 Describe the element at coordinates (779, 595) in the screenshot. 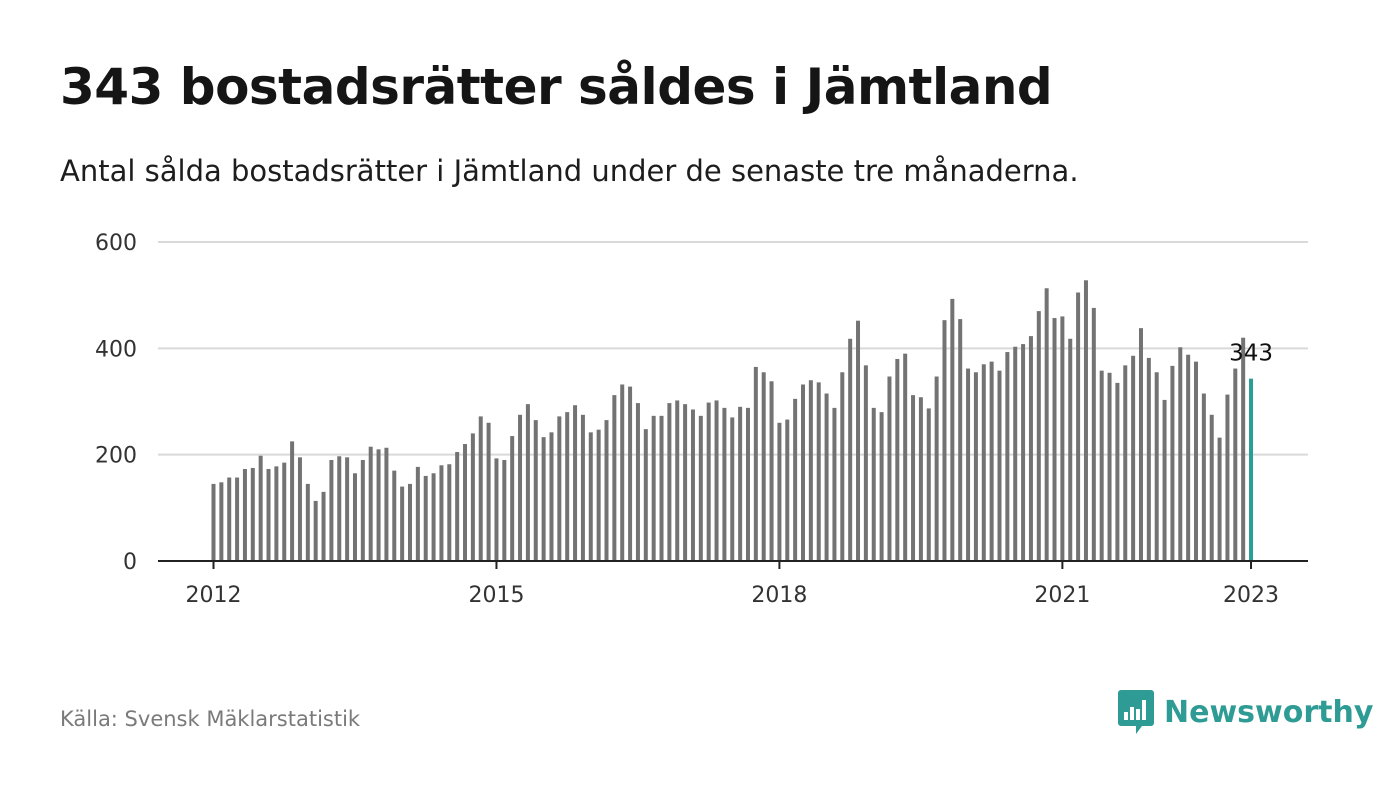

I see `x-tick-label: 2018` at that location.